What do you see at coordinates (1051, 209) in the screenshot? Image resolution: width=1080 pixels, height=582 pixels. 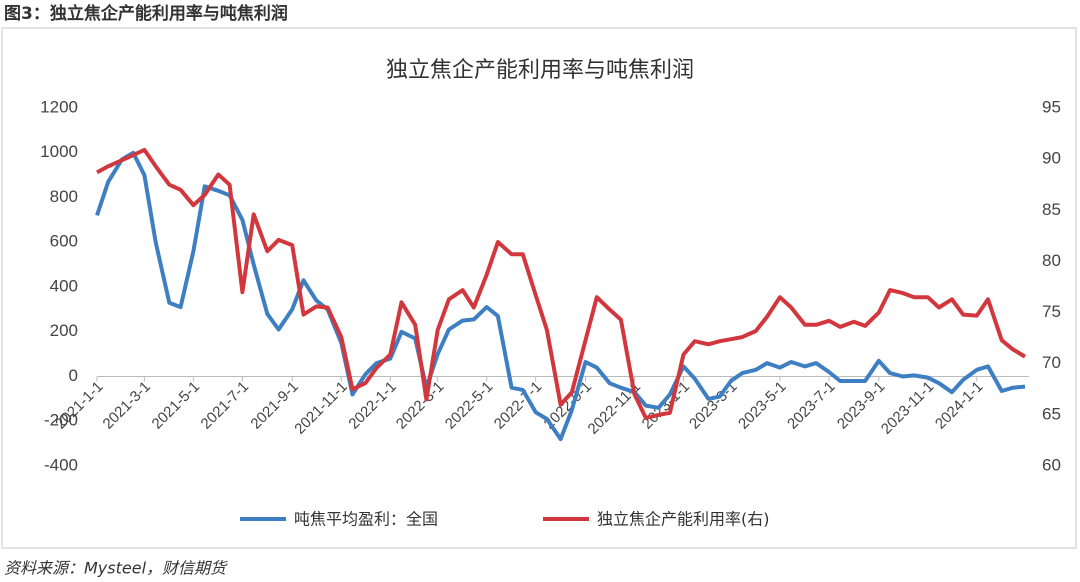 I see `y2-tick-label: 85` at bounding box center [1051, 209].